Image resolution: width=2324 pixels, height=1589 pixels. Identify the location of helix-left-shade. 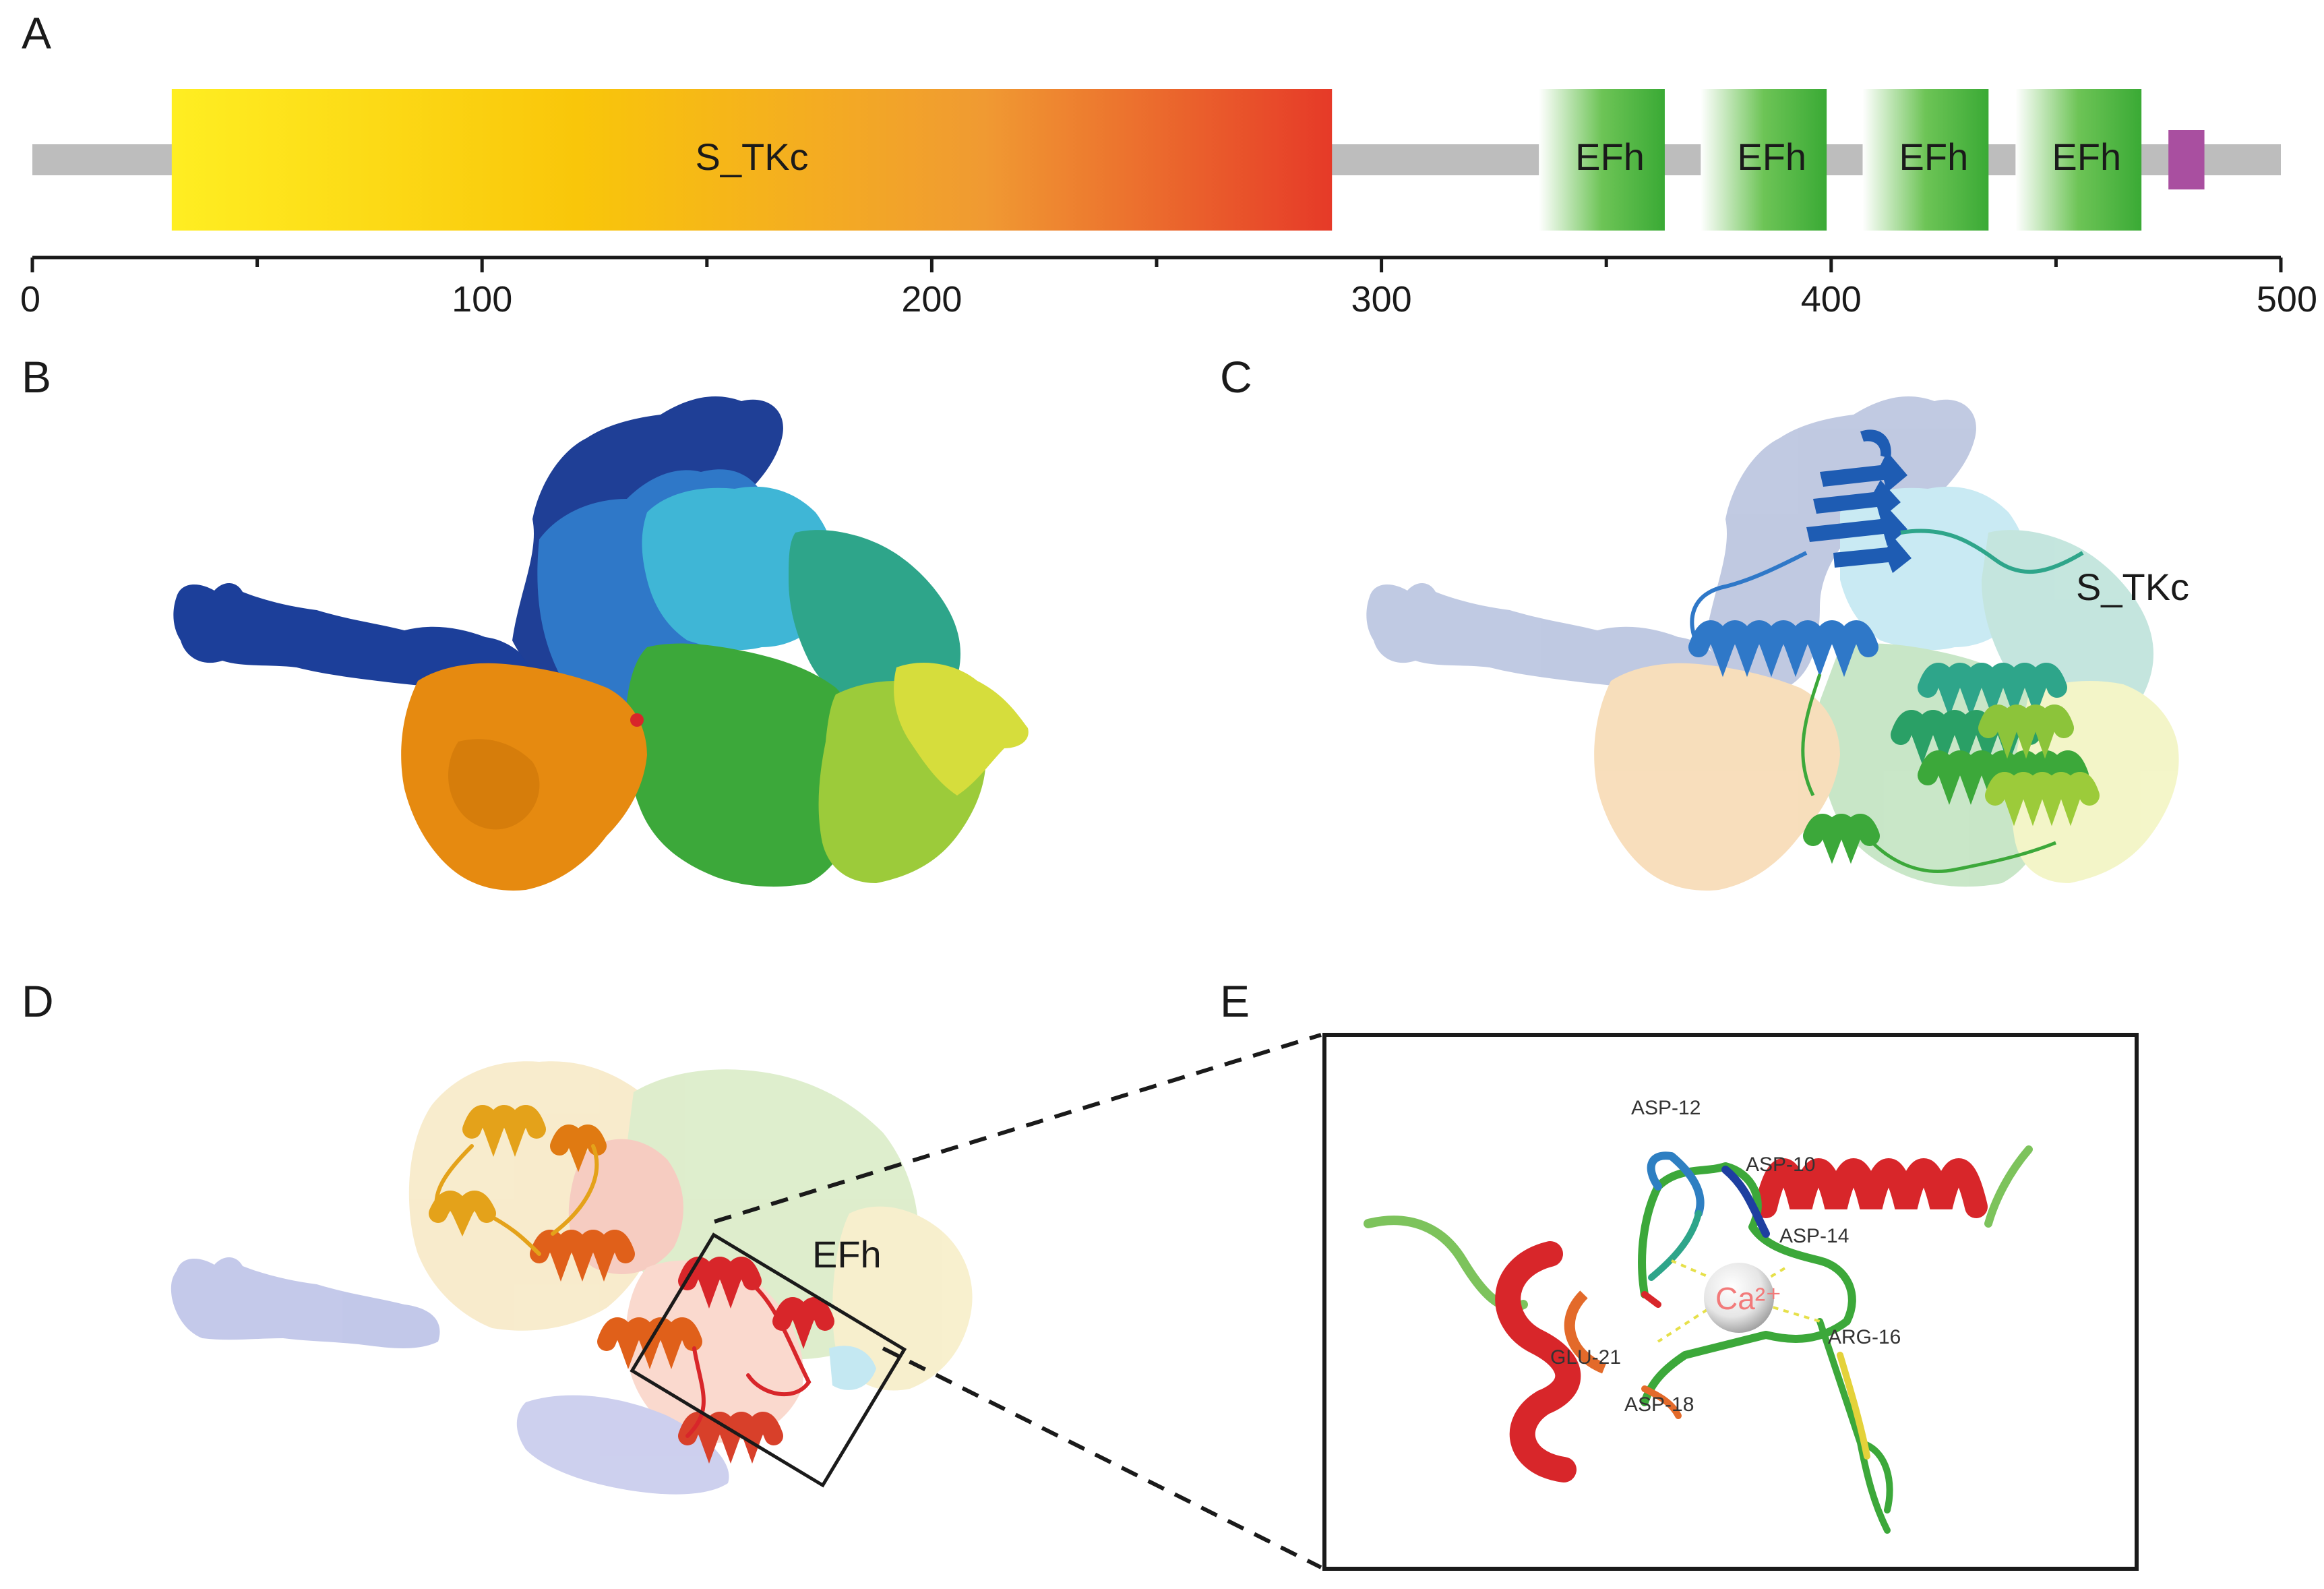
(1585, 1332).